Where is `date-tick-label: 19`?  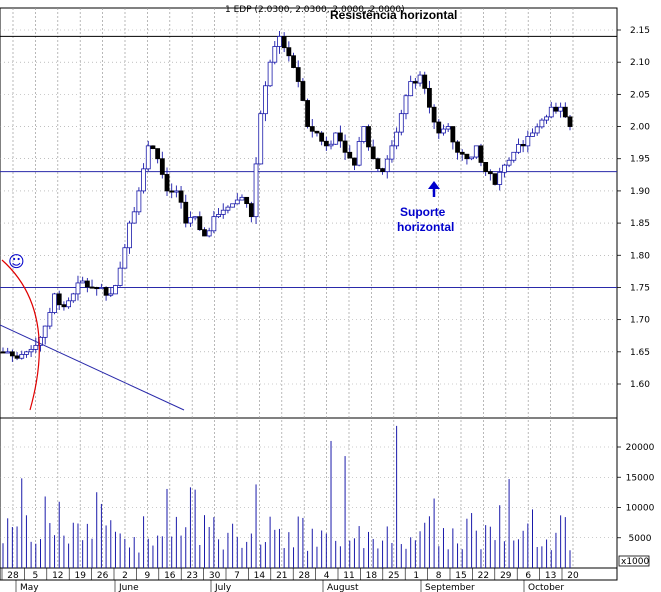
date-tick-label: 19 is located at coordinates (80, 576).